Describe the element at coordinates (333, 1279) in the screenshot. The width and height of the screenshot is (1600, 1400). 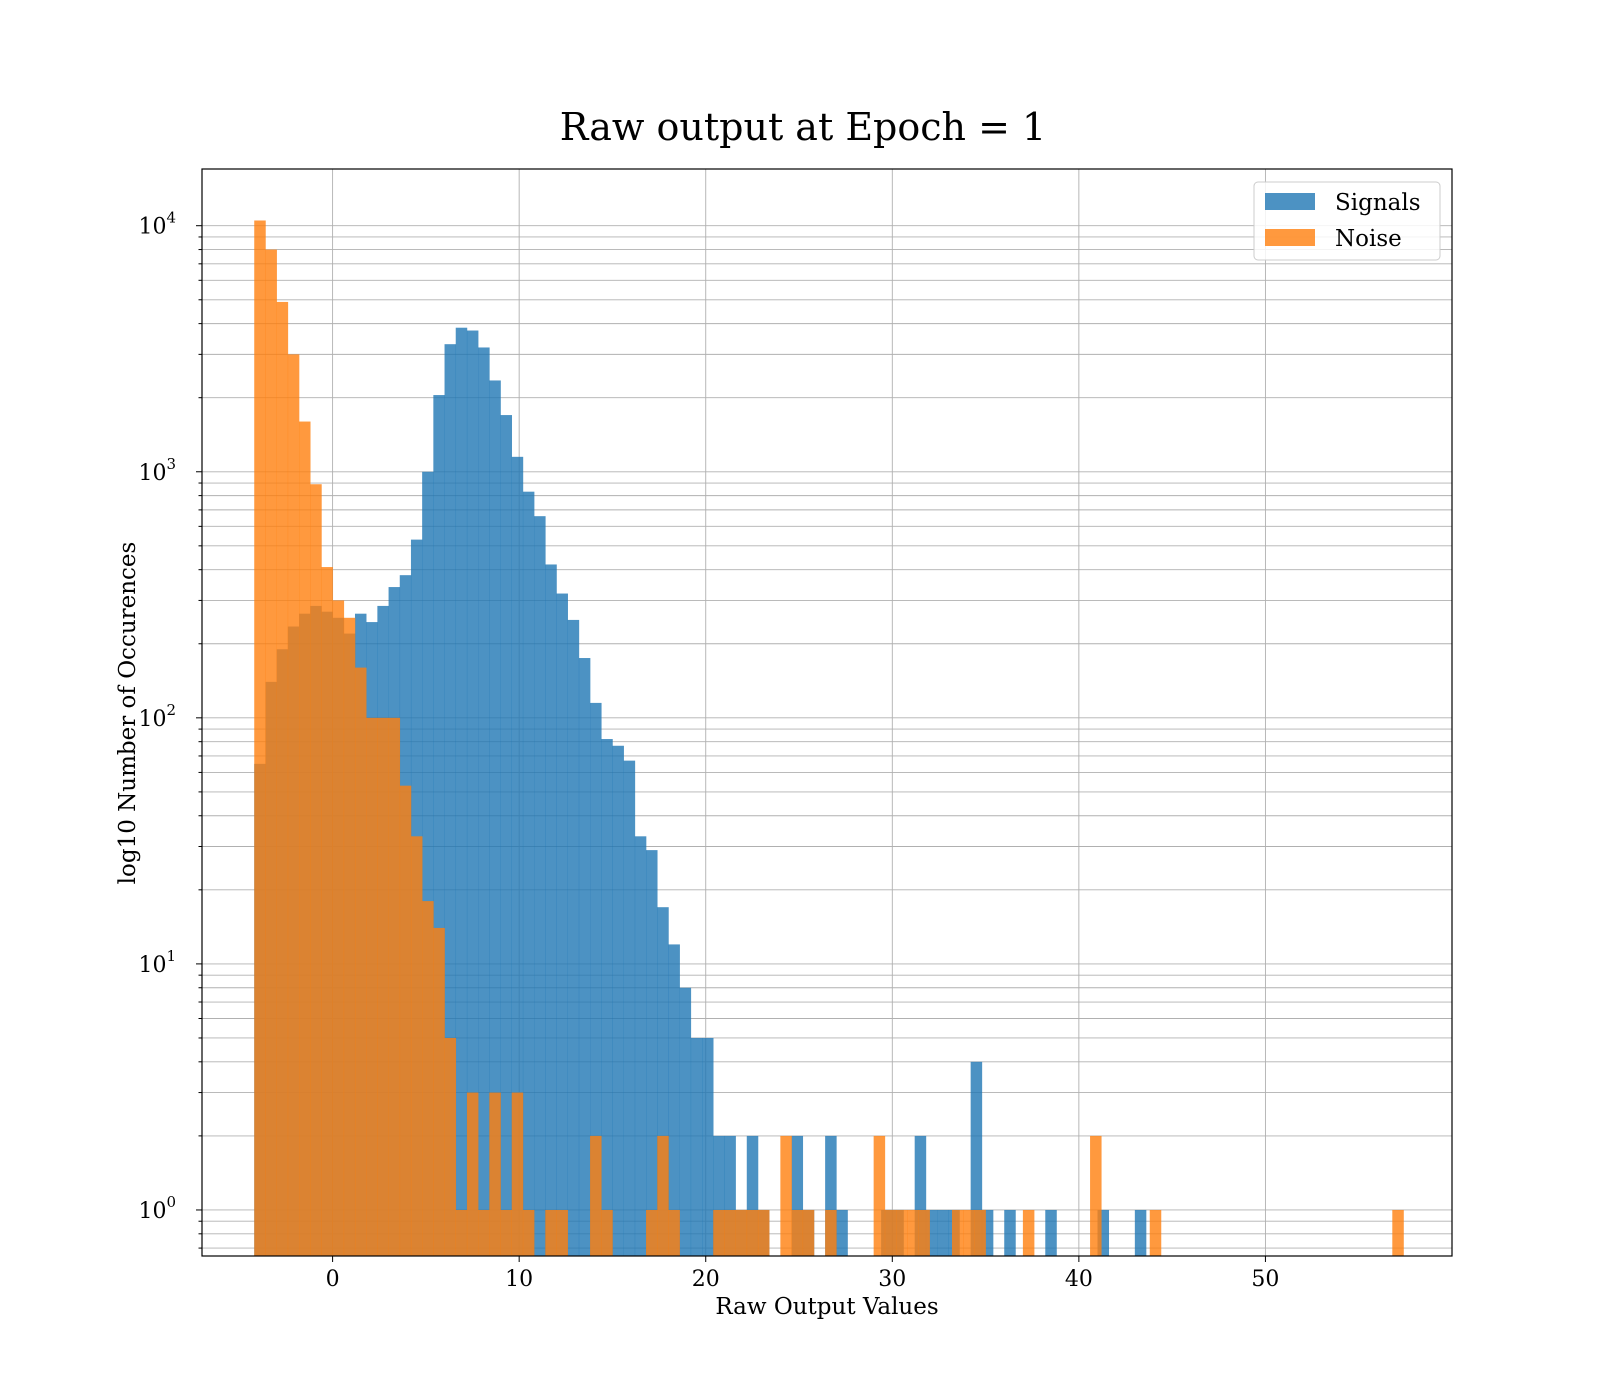
I see `x-tick-label: 0` at that location.